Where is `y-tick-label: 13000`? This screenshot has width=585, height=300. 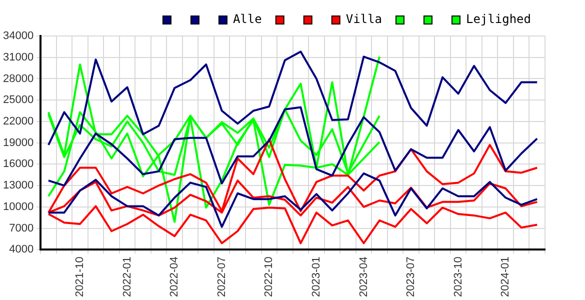
y-tick-label: 13000 is located at coordinates (18, 186).